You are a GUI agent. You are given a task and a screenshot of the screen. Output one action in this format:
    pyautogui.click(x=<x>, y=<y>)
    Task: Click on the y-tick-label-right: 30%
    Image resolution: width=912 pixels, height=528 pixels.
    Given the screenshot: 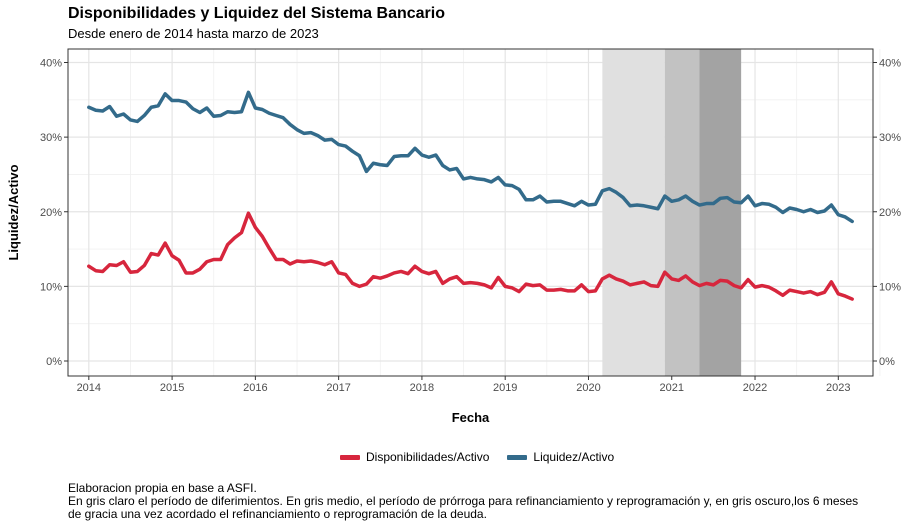 What is the action you would take?
    pyautogui.click(x=890, y=138)
    